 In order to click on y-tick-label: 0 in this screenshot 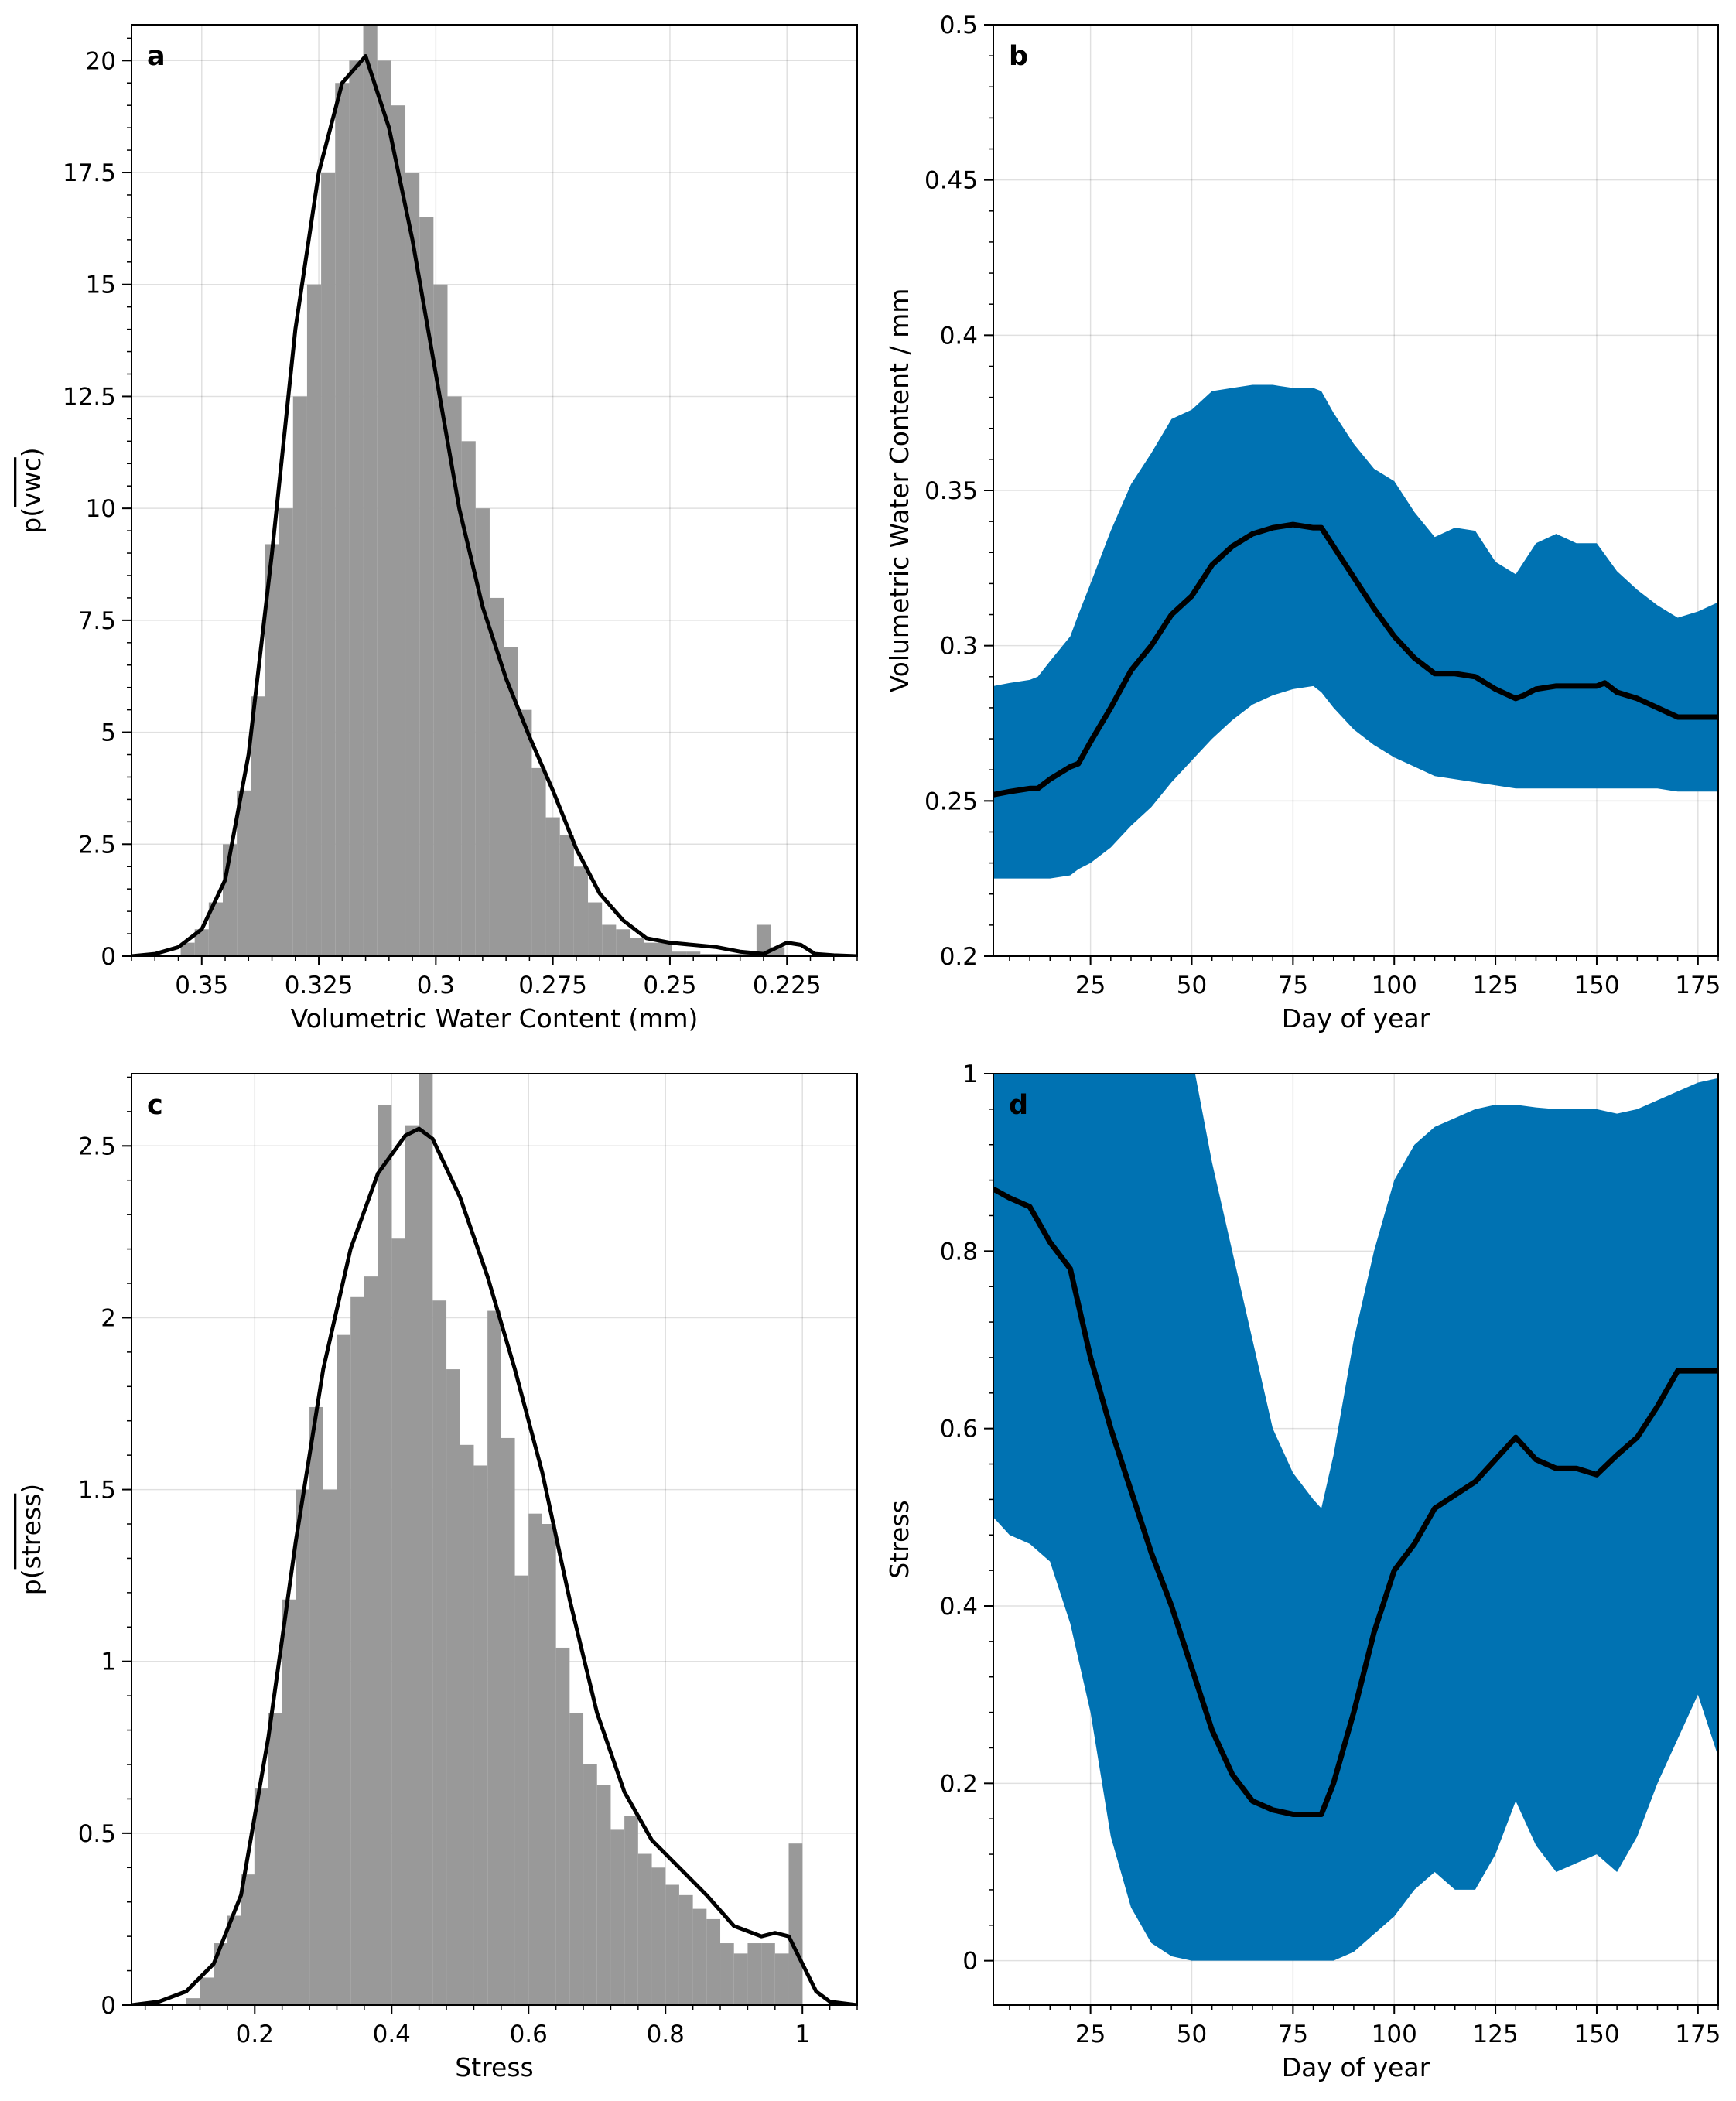, I will do `click(108, 2006)`.